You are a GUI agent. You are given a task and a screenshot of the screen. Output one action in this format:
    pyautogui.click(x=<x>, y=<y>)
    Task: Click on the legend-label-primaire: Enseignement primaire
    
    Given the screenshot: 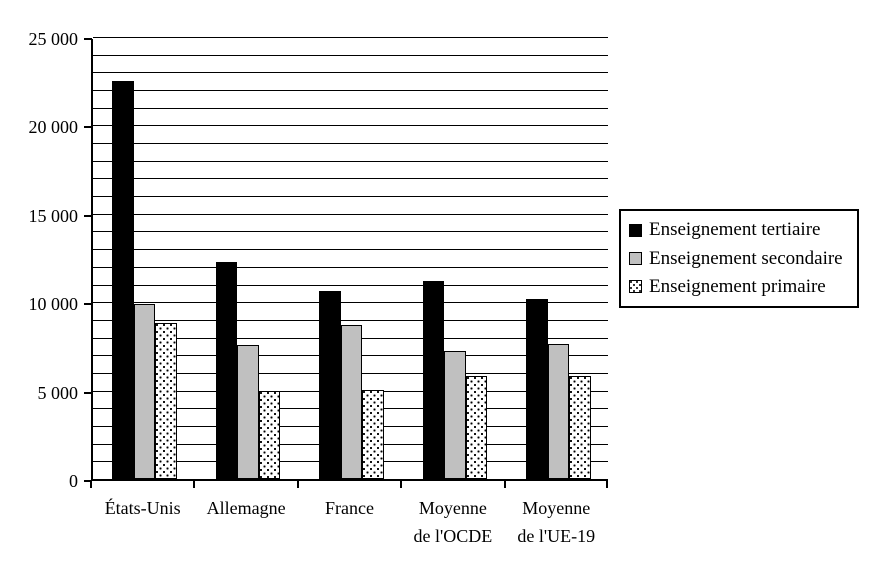 What is the action you would take?
    pyautogui.click(x=737, y=286)
    